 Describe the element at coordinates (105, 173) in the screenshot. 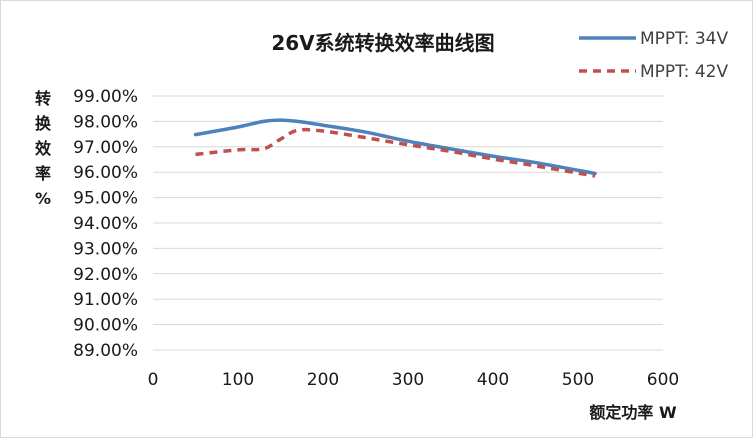

I see `y-tick-label: 96.00%` at that location.